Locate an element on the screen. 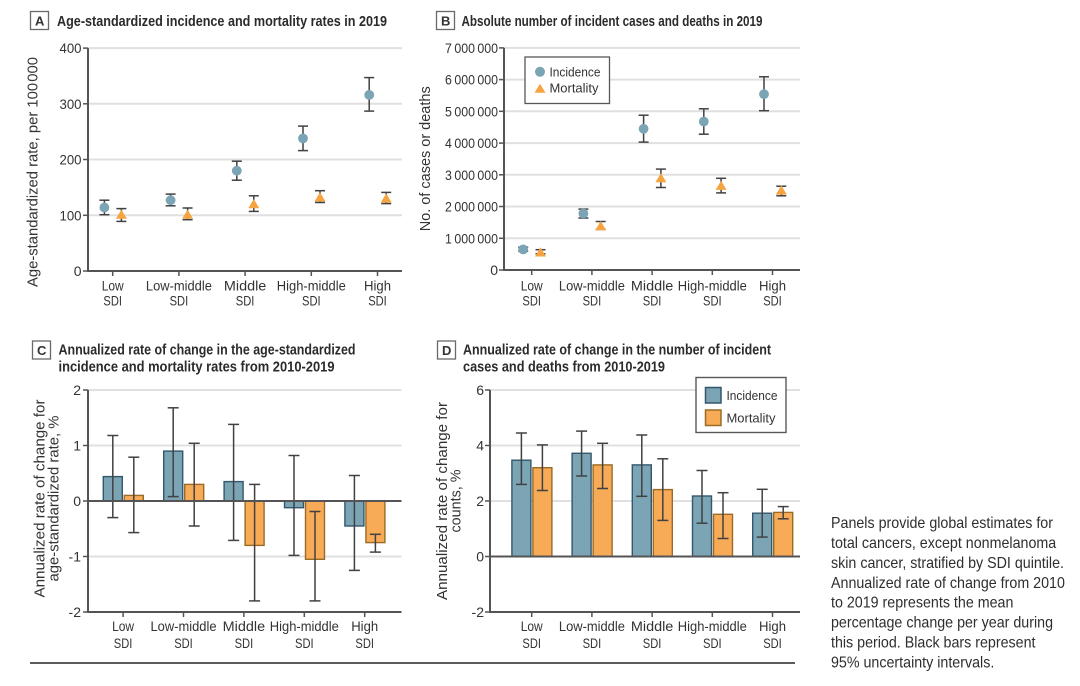 Image resolution: width=1080 pixels, height=686 pixels. svg-text: 400 is located at coordinates (71, 48).